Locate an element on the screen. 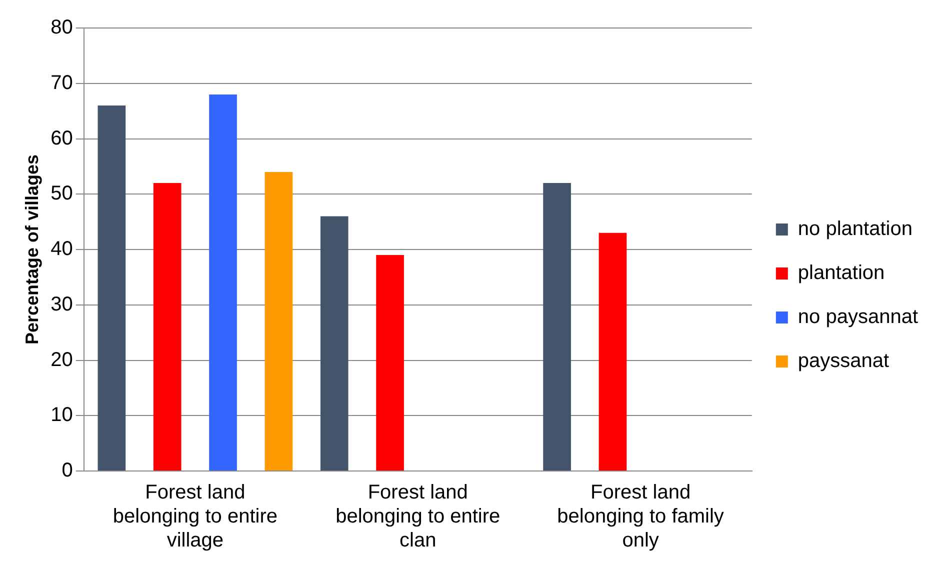 The width and height of the screenshot is (952, 579). y-tick-label: 40 is located at coordinates (61, 249).